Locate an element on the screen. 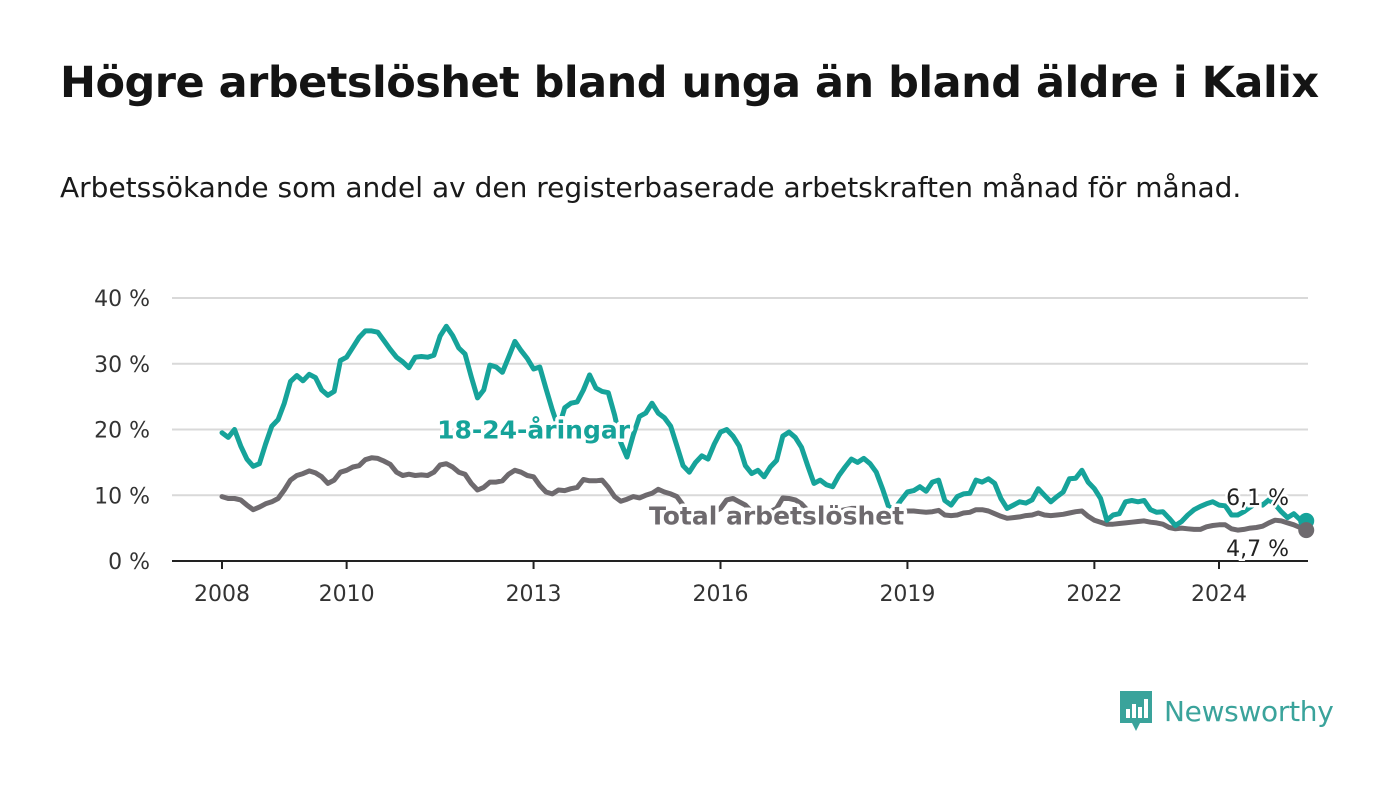  x-tick-label: 2010 is located at coordinates (347, 594).